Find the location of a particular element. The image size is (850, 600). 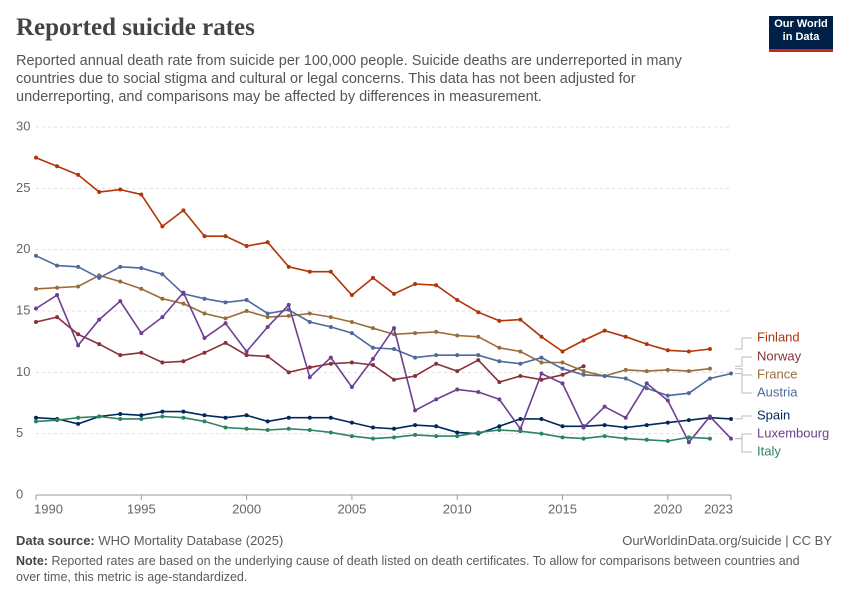

legend-label: Italy is located at coordinates (769, 450).